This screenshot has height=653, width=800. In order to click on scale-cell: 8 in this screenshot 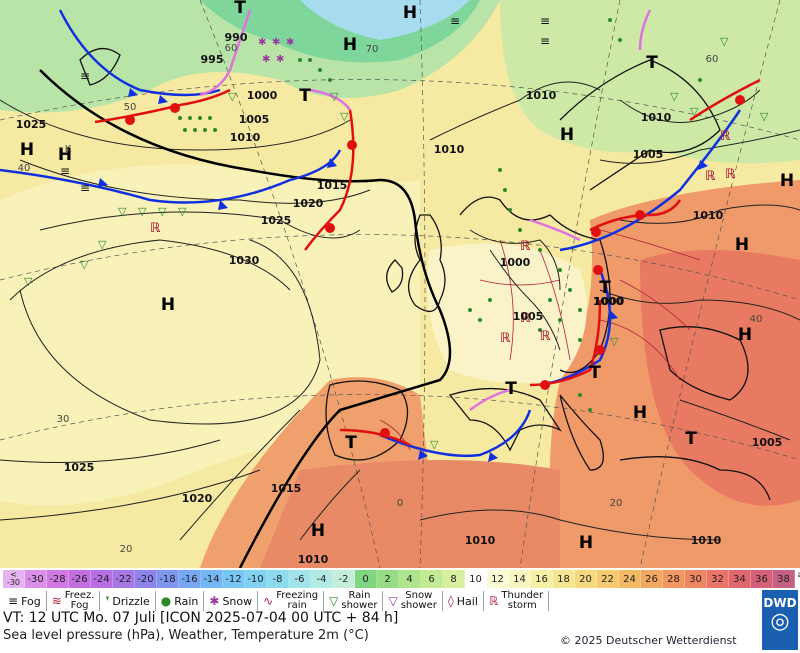, I will do `click(454, 579)`.